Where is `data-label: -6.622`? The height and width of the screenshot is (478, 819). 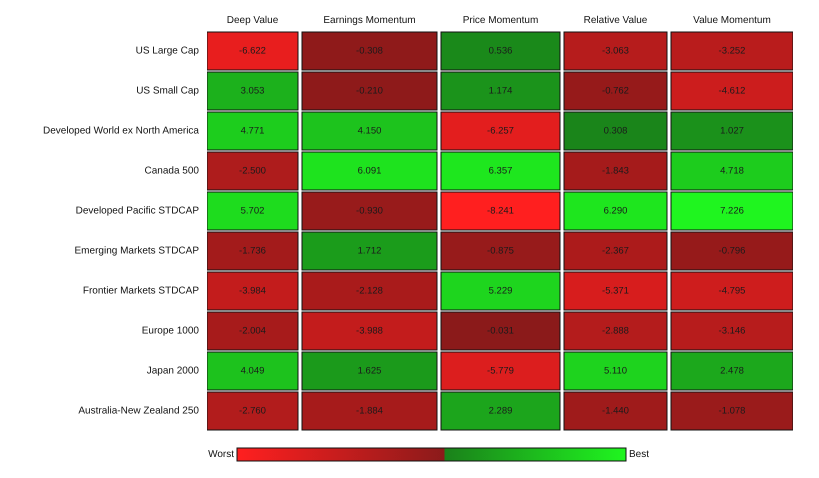 data-label: -6.622 is located at coordinates (252, 51).